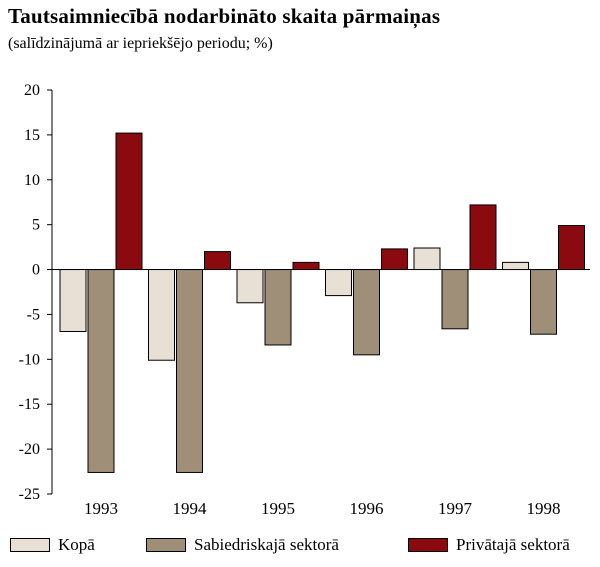 Image resolution: width=600 pixels, height=567 pixels. Describe the element at coordinates (278, 508) in the screenshot. I see `x-tick-label: 1995` at that location.